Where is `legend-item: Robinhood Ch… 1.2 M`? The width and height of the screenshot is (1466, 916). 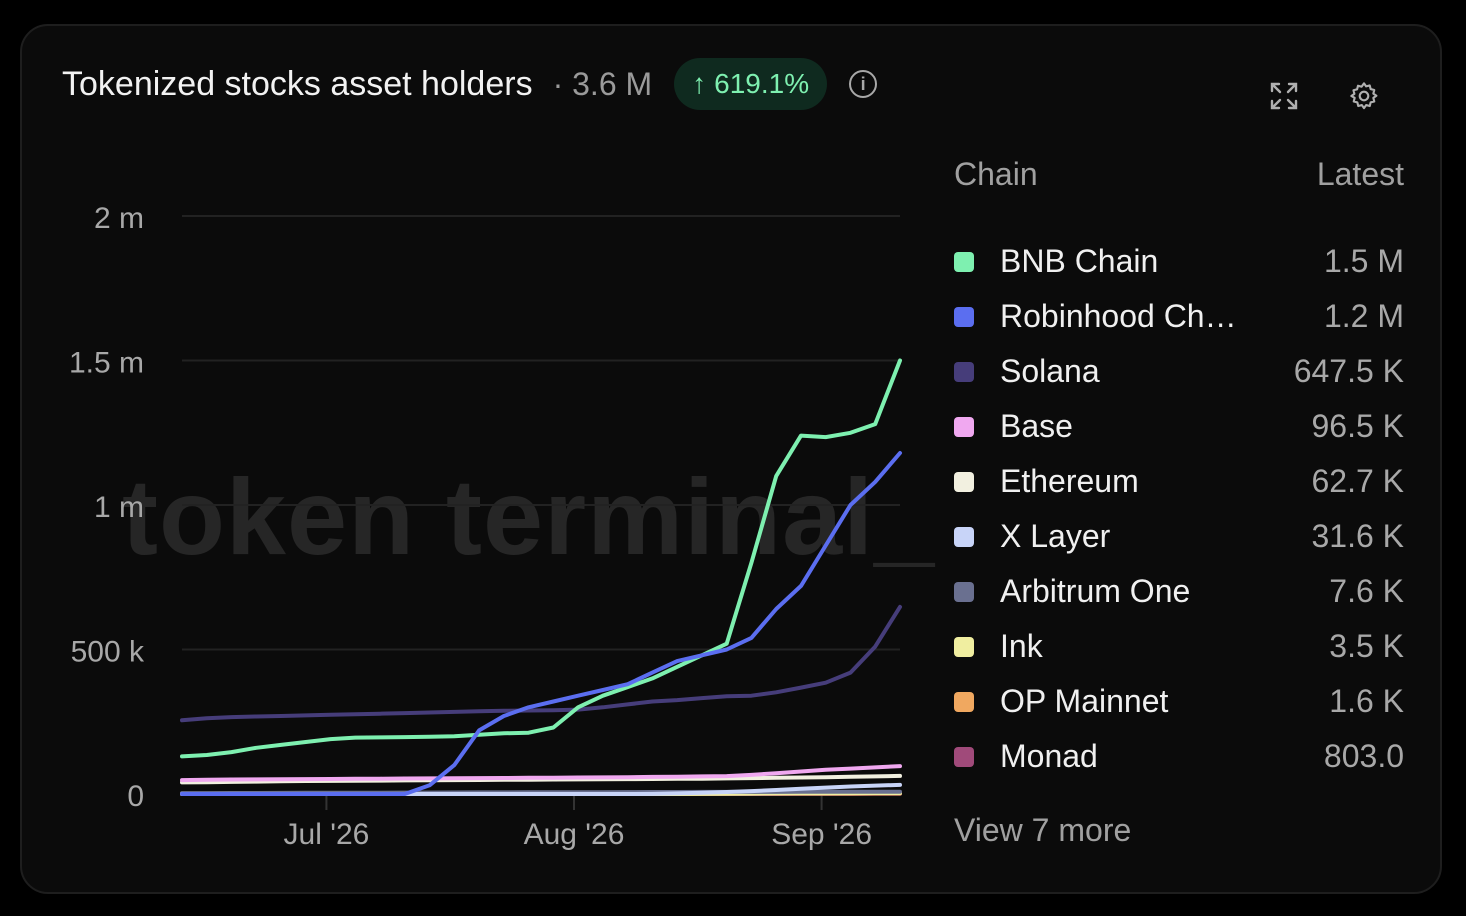 legend-item: Robinhood Ch… 1.2 M is located at coordinates (1179, 316).